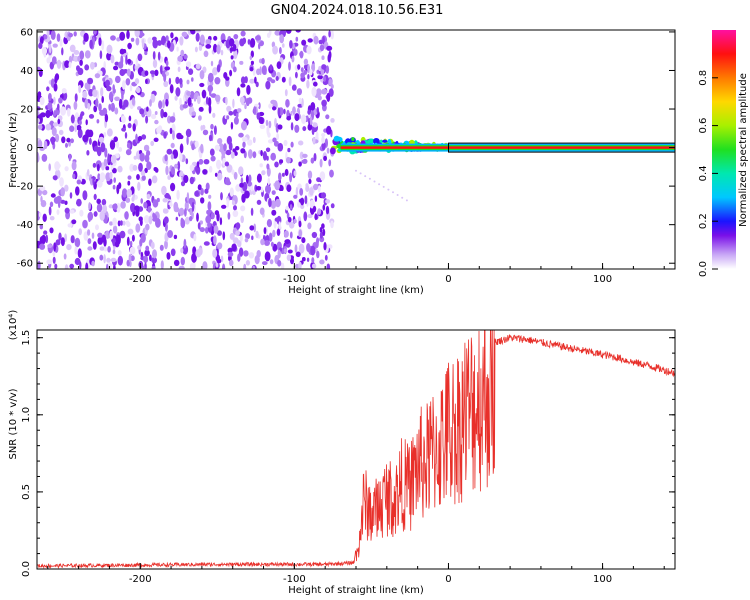  I want to click on figure-title: GN04.2024.018.10.56.E31, so click(357, 10).